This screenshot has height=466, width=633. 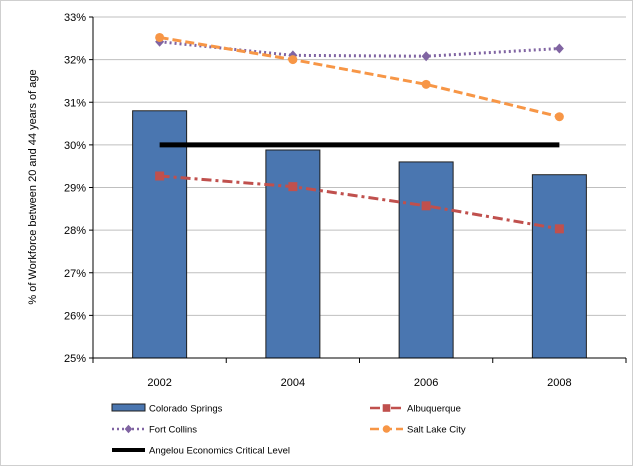 I want to click on legend-label: Salt Lake City, so click(x=436, y=430).